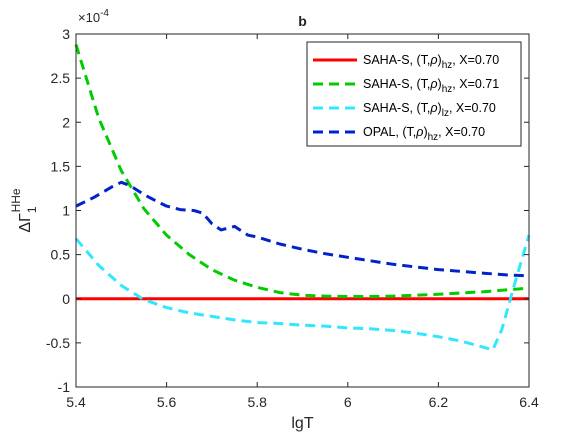 This screenshot has width=584, height=438. What do you see at coordinates (302, 423) in the screenshot?
I see `x-axis-label: lgT` at bounding box center [302, 423].